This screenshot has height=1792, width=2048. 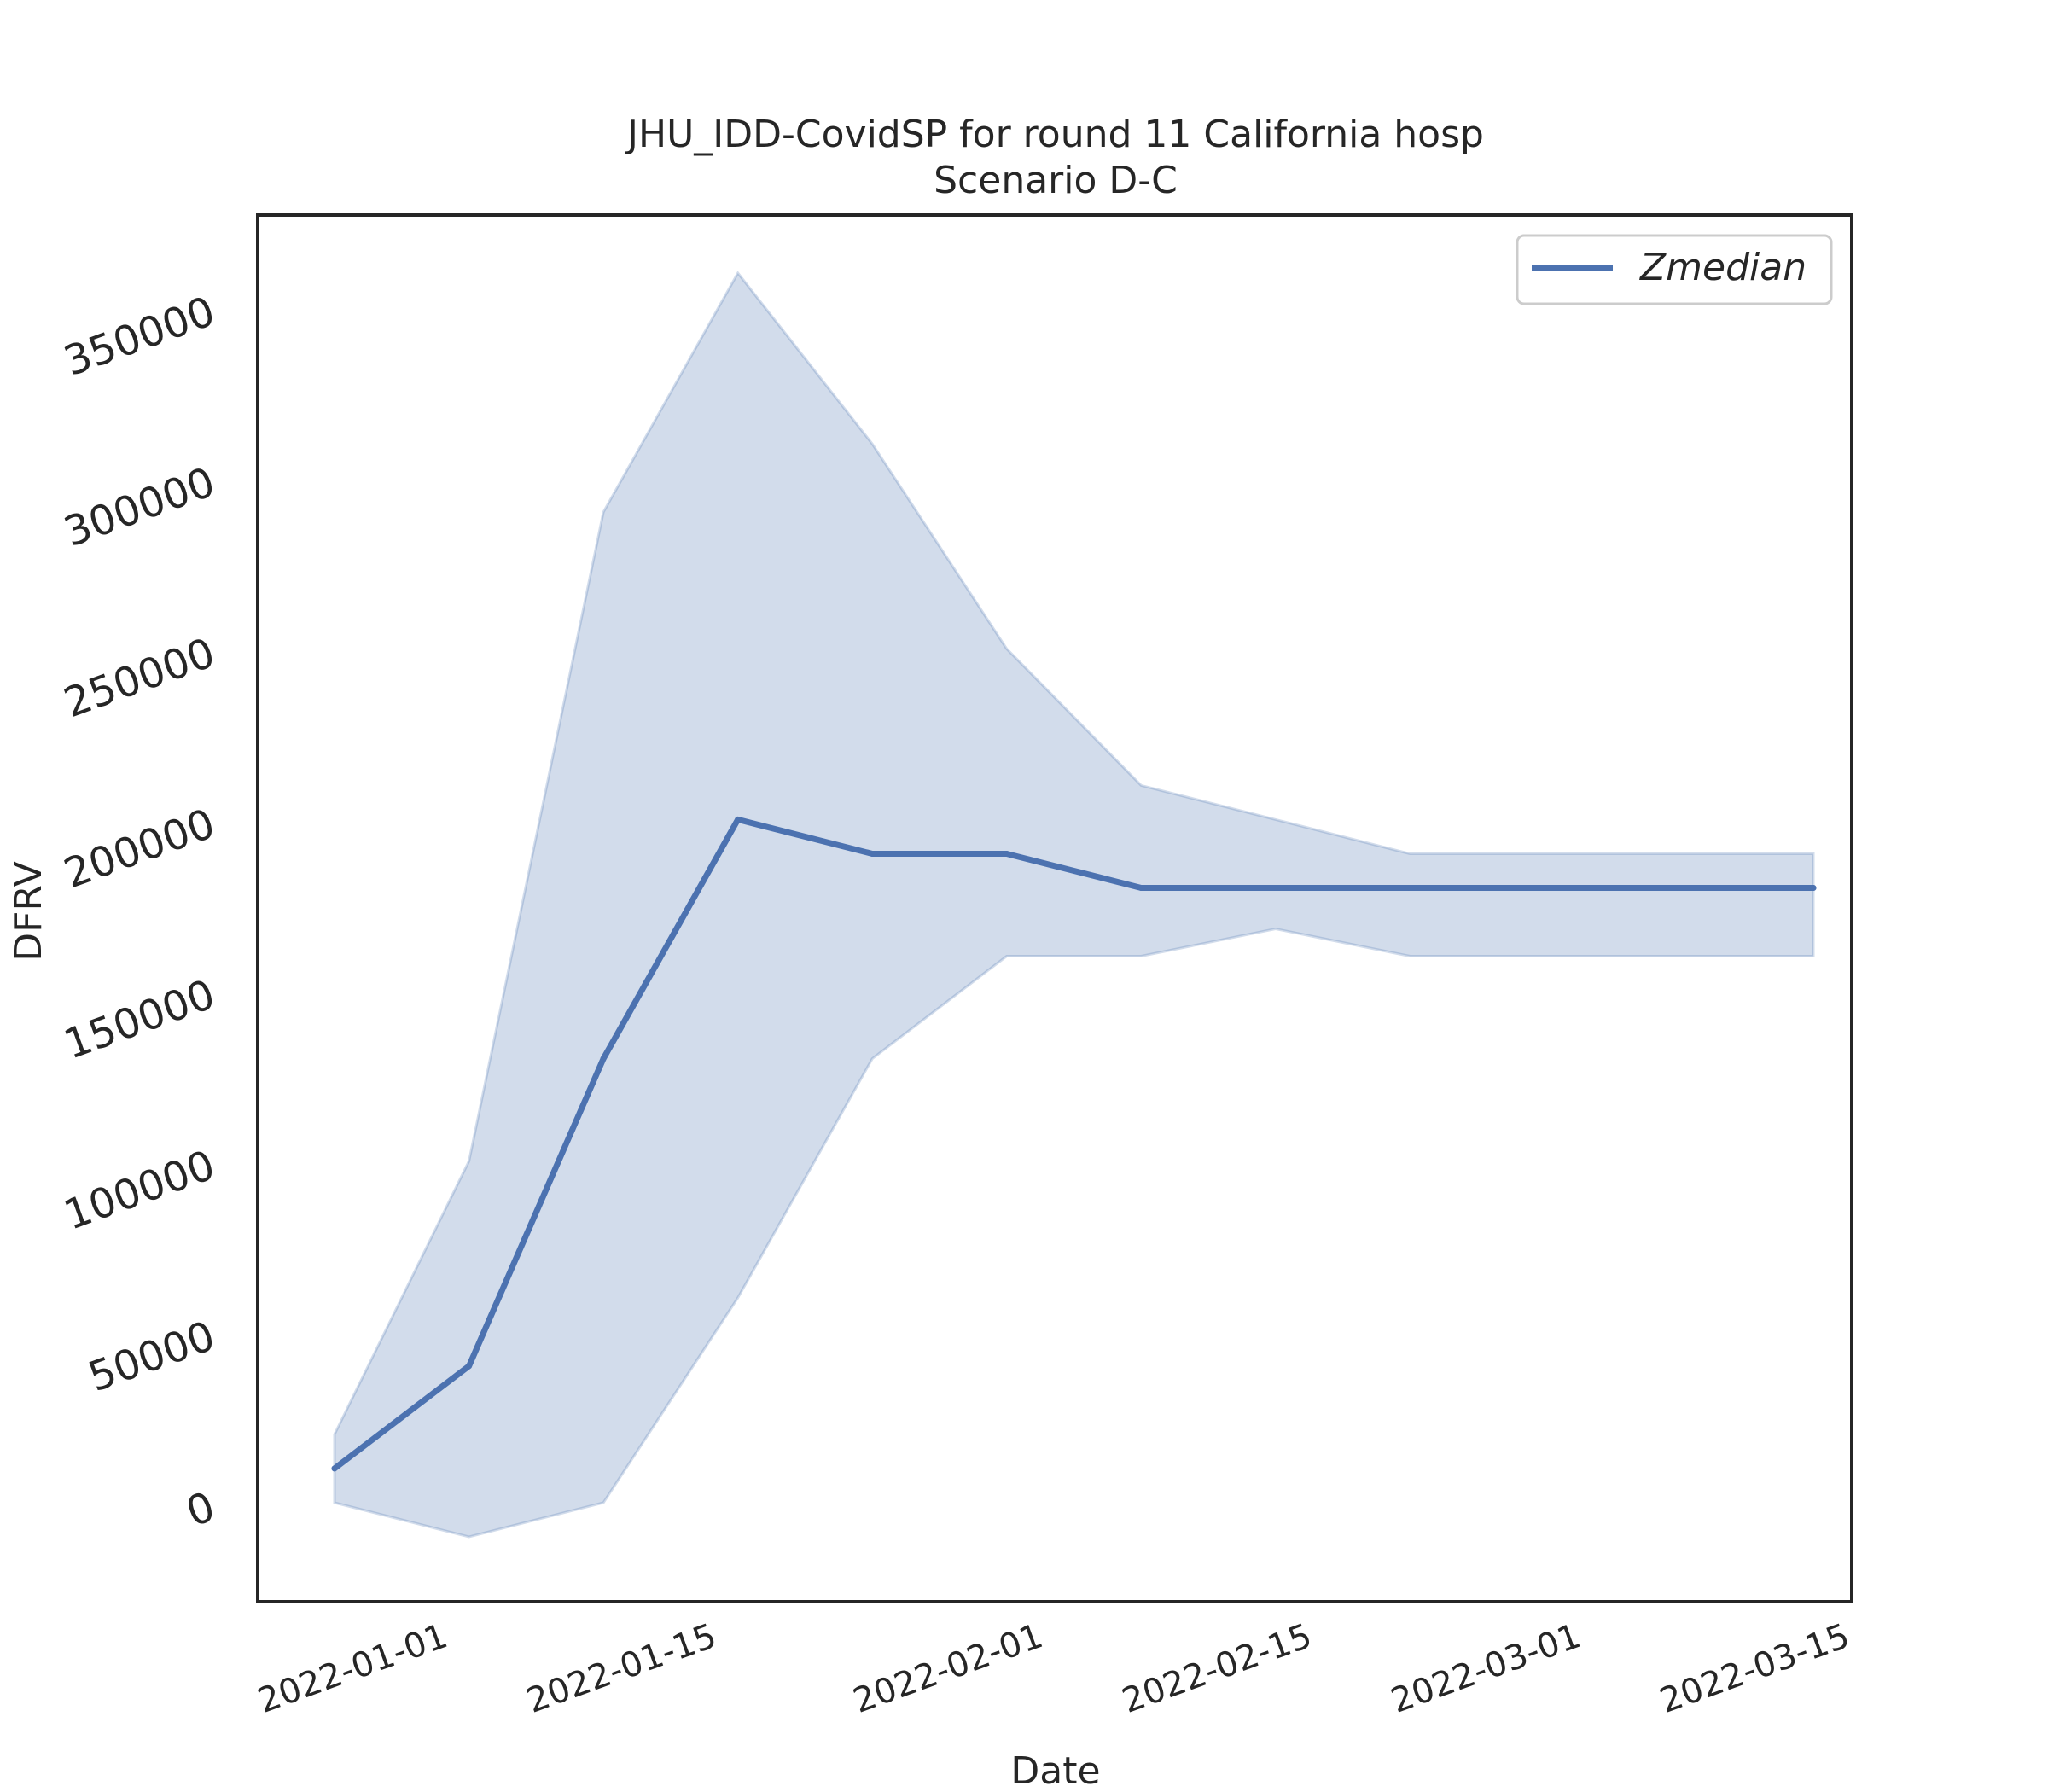 What do you see at coordinates (29, 911) in the screenshot?
I see `y-axis-label: DFRV` at bounding box center [29, 911].